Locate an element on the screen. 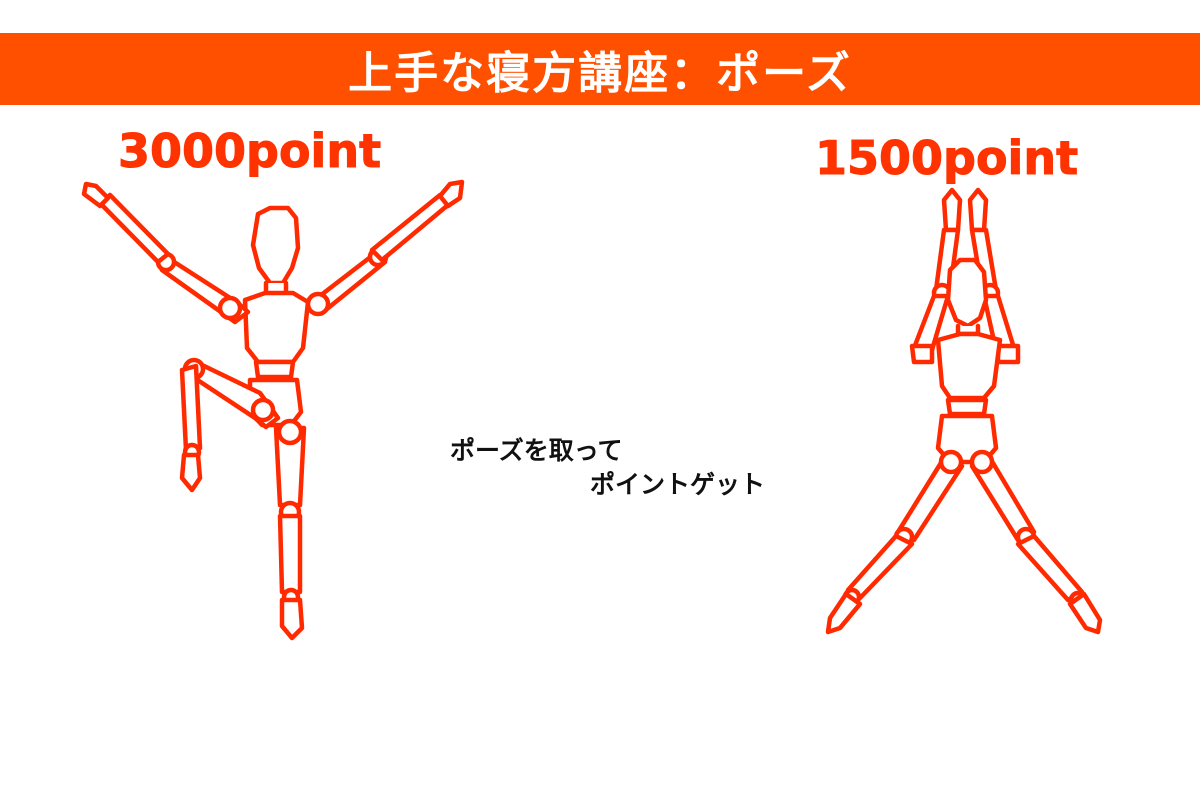 The image size is (1200, 800). page-title: 上手な寝方講座：ポーズ is located at coordinates (600, 73).